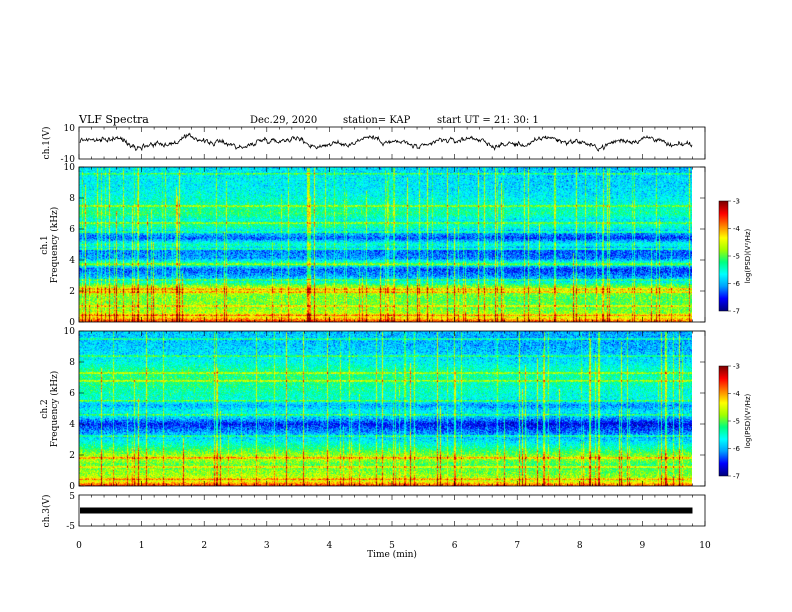 The height and width of the screenshot is (612, 792). What do you see at coordinates (70, 527) in the screenshot?
I see `ch3-ytick-bottom: -5` at bounding box center [70, 527].